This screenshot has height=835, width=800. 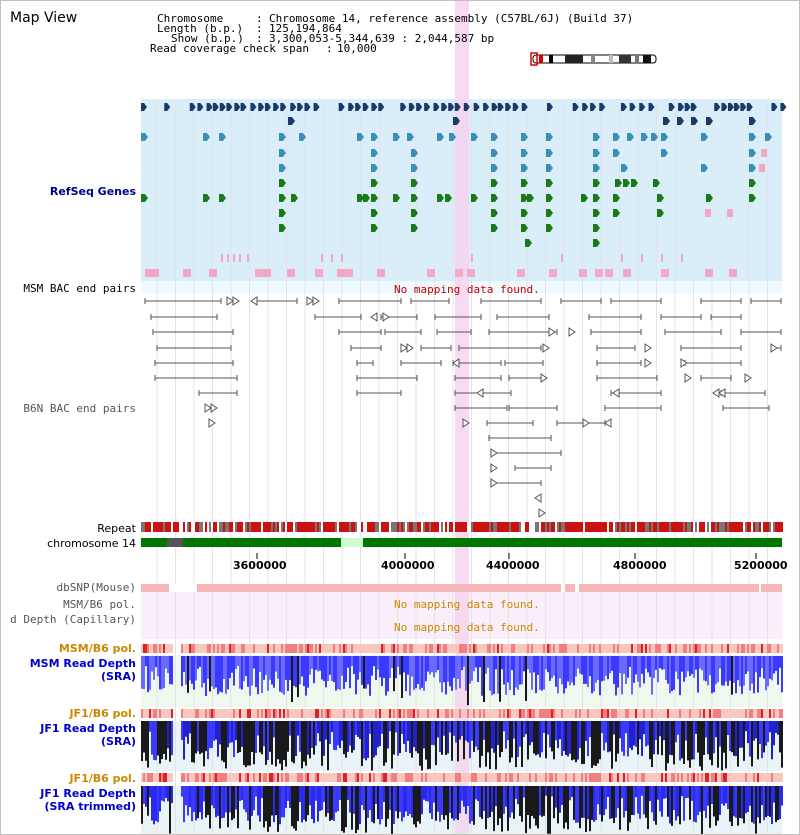 What do you see at coordinates (79, 408) in the screenshot?
I see `b6n-bac-label: B6N BAC end pairs` at bounding box center [79, 408].